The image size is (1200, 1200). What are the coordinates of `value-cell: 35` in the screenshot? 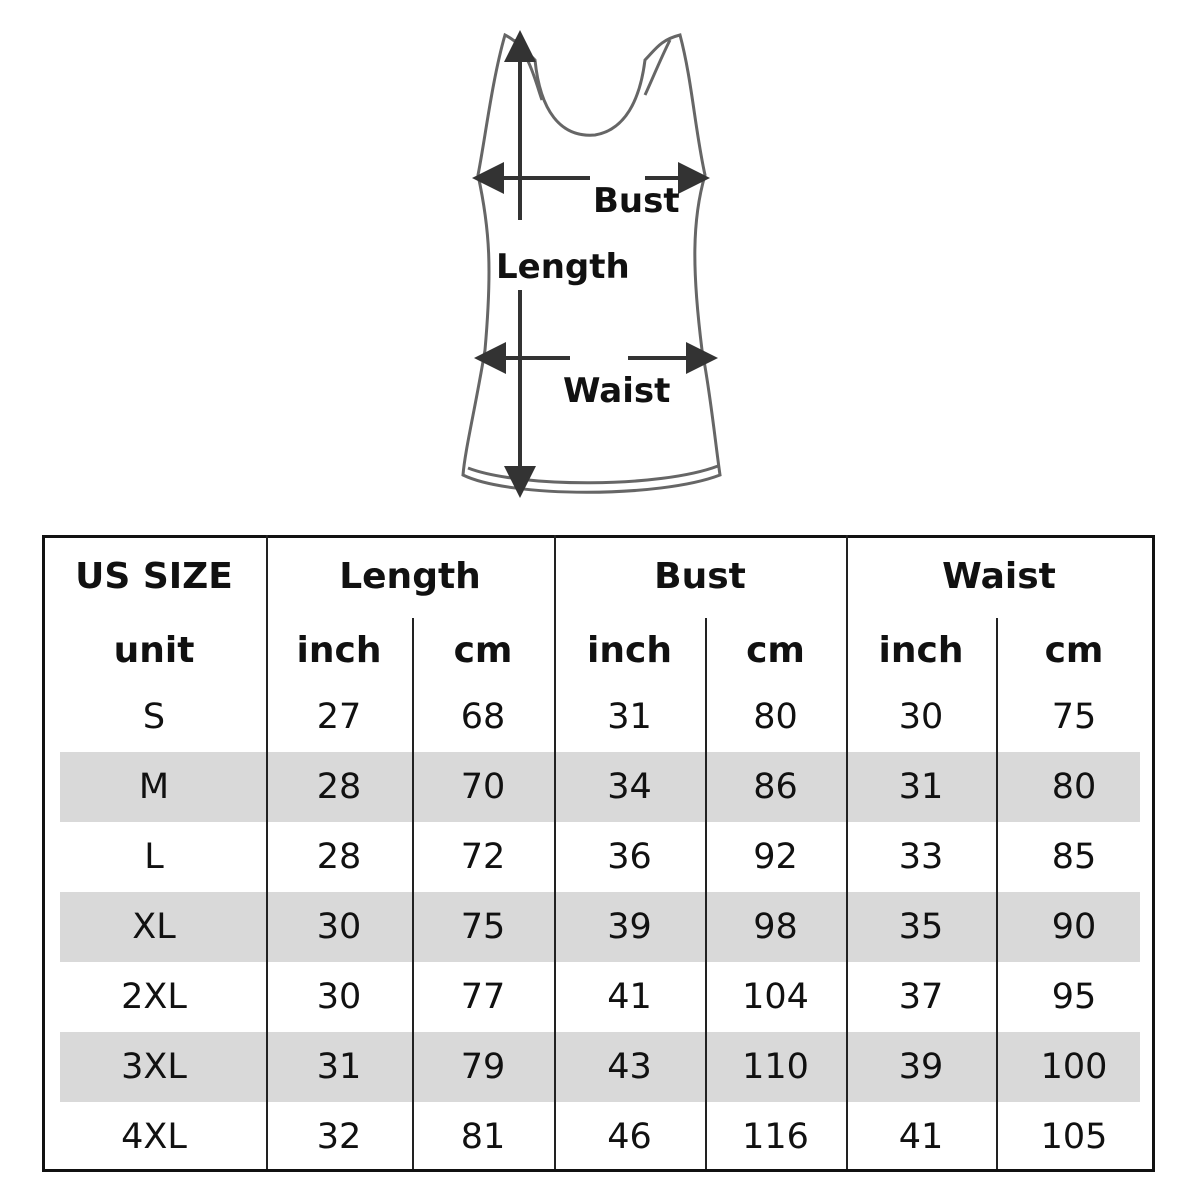 It's located at (921, 927).